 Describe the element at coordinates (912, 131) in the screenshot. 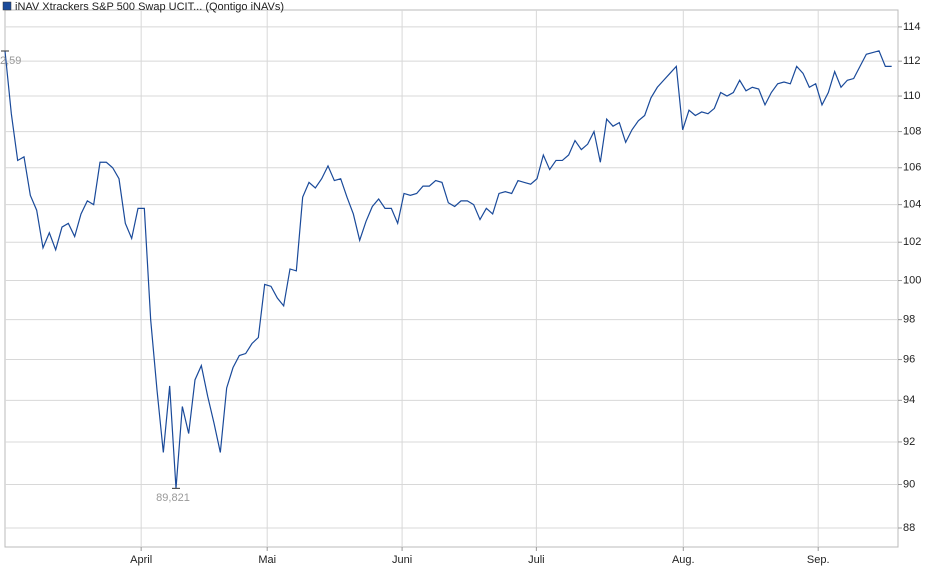

I see `y-tick-label: 108` at that location.